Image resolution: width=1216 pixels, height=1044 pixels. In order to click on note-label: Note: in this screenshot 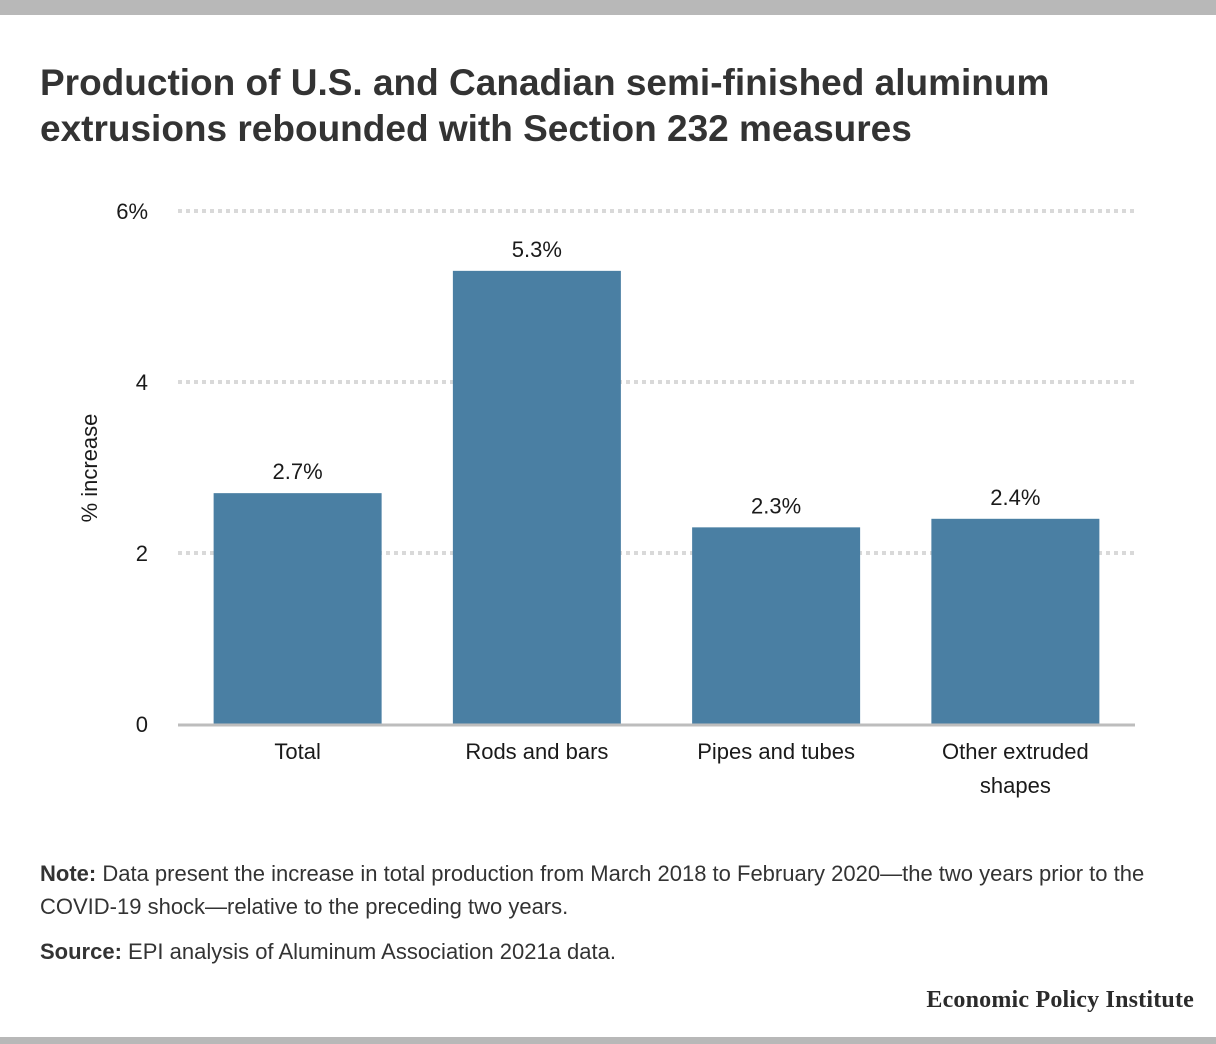, I will do `click(68, 873)`.